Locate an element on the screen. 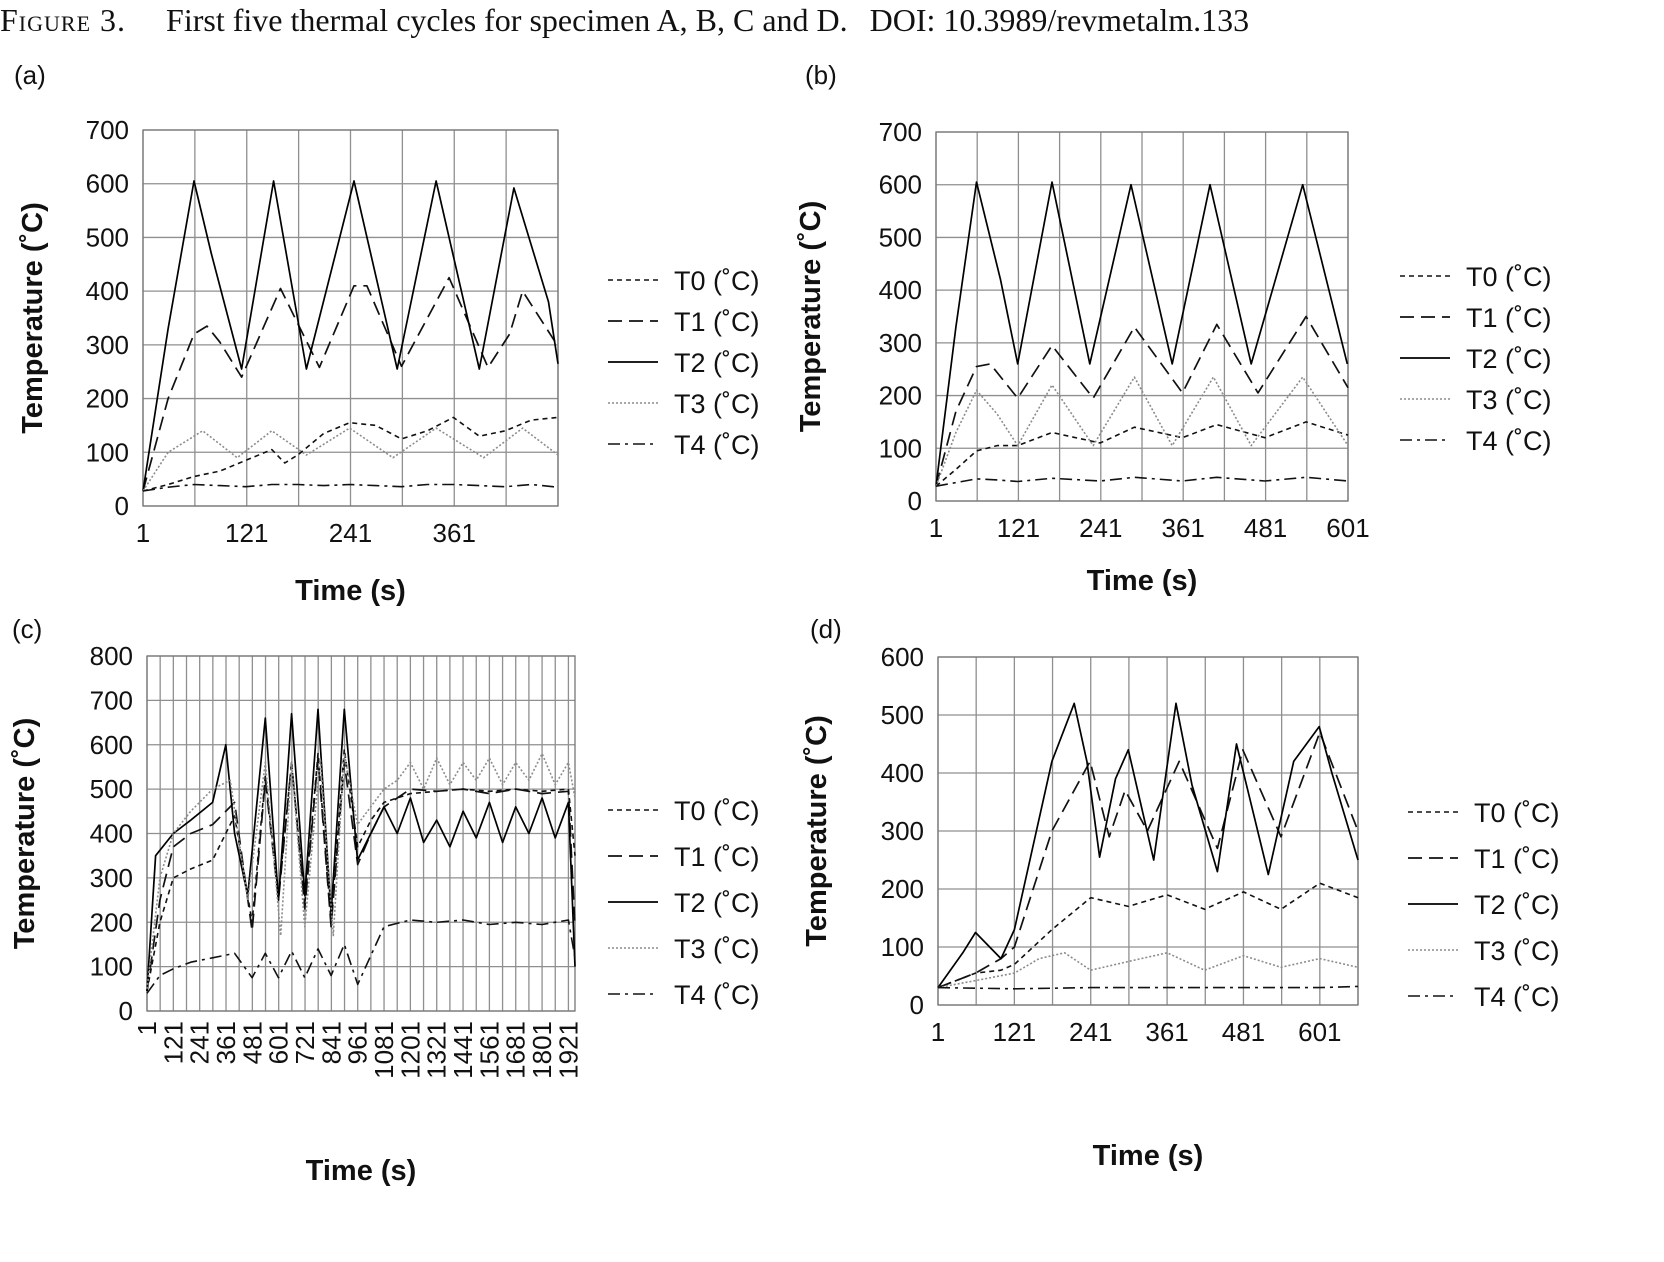  grid-c is located at coordinates (360, 833).